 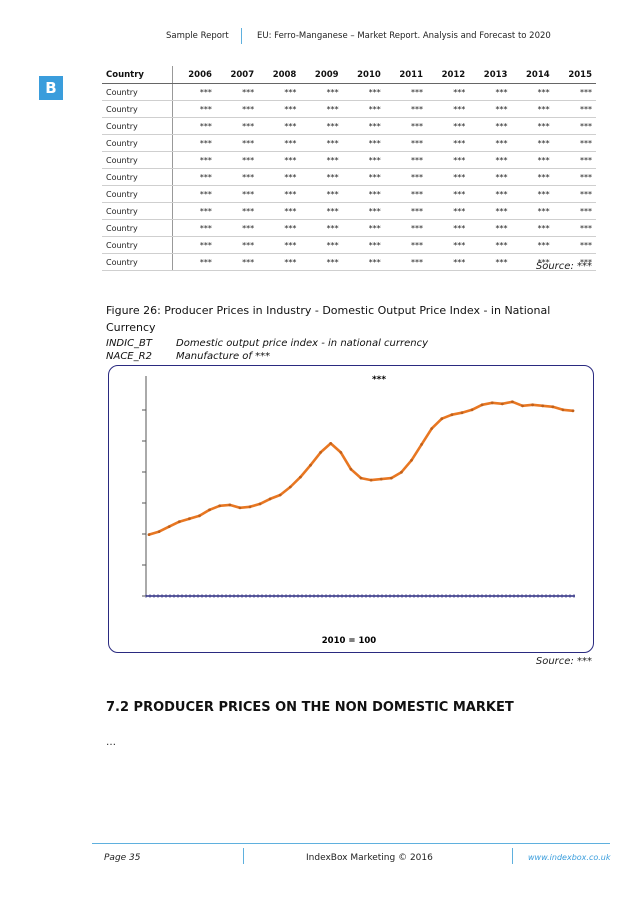 I want to click on column-header-year: 2010, so click(x=363, y=75).